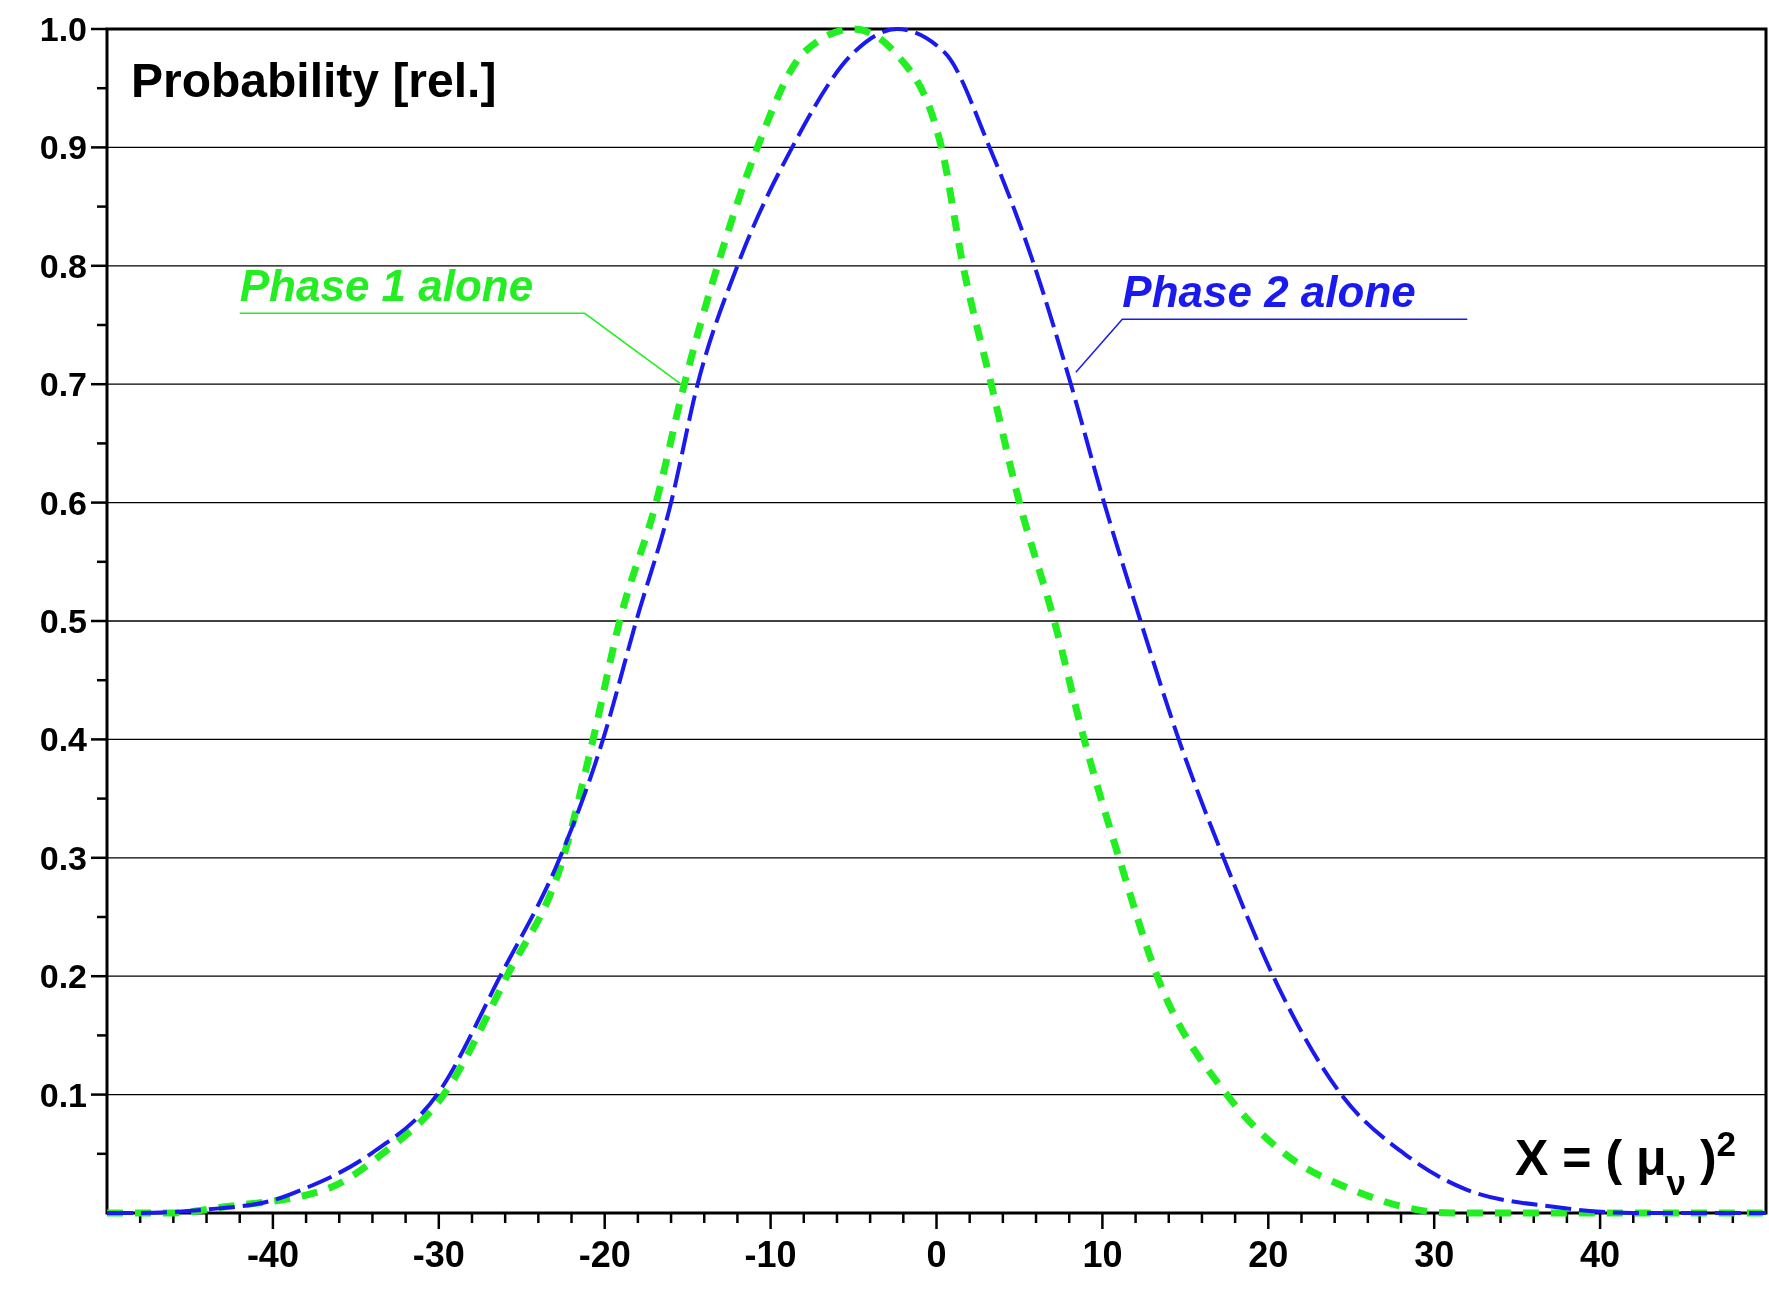  Describe the element at coordinates (63, 265) in the screenshot. I see `y-tick-label: 0.8` at that location.